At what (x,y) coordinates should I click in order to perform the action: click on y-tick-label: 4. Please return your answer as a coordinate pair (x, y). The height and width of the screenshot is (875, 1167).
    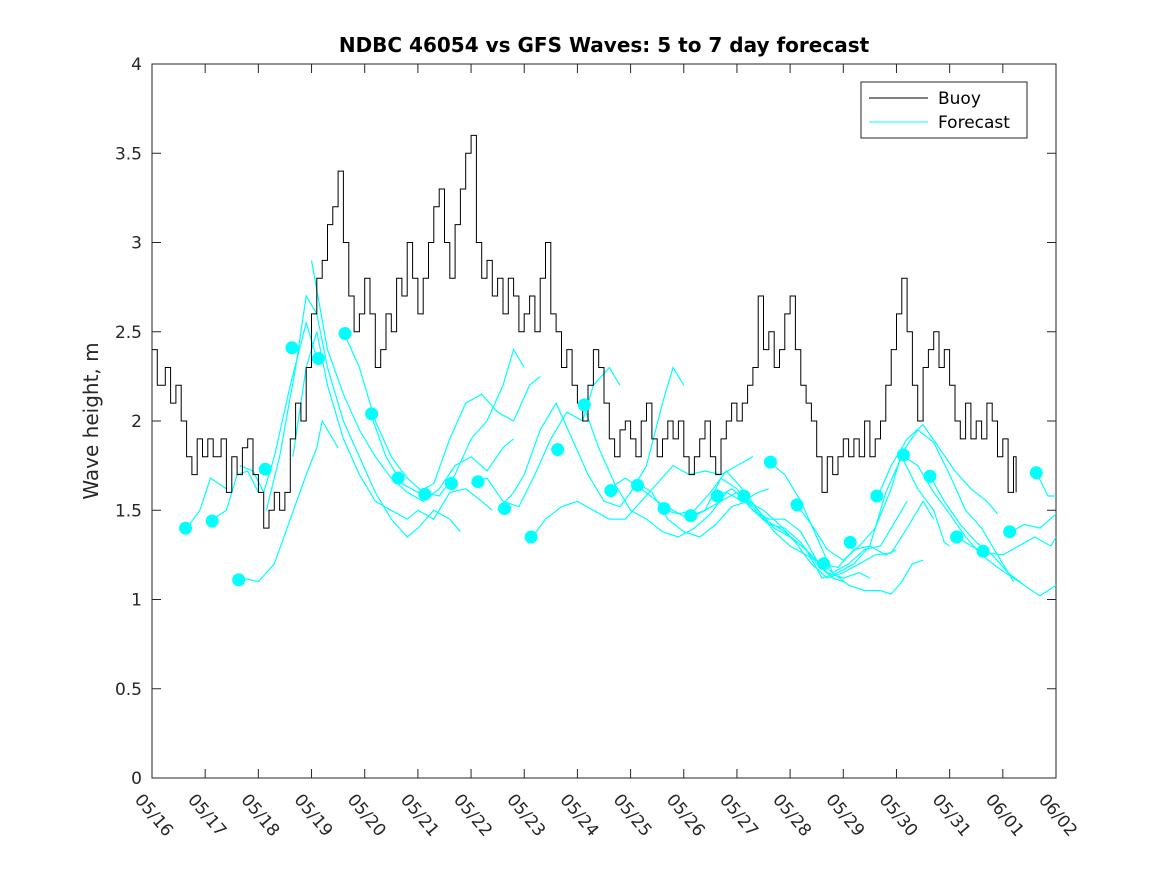
    Looking at the image, I should click on (136, 65).